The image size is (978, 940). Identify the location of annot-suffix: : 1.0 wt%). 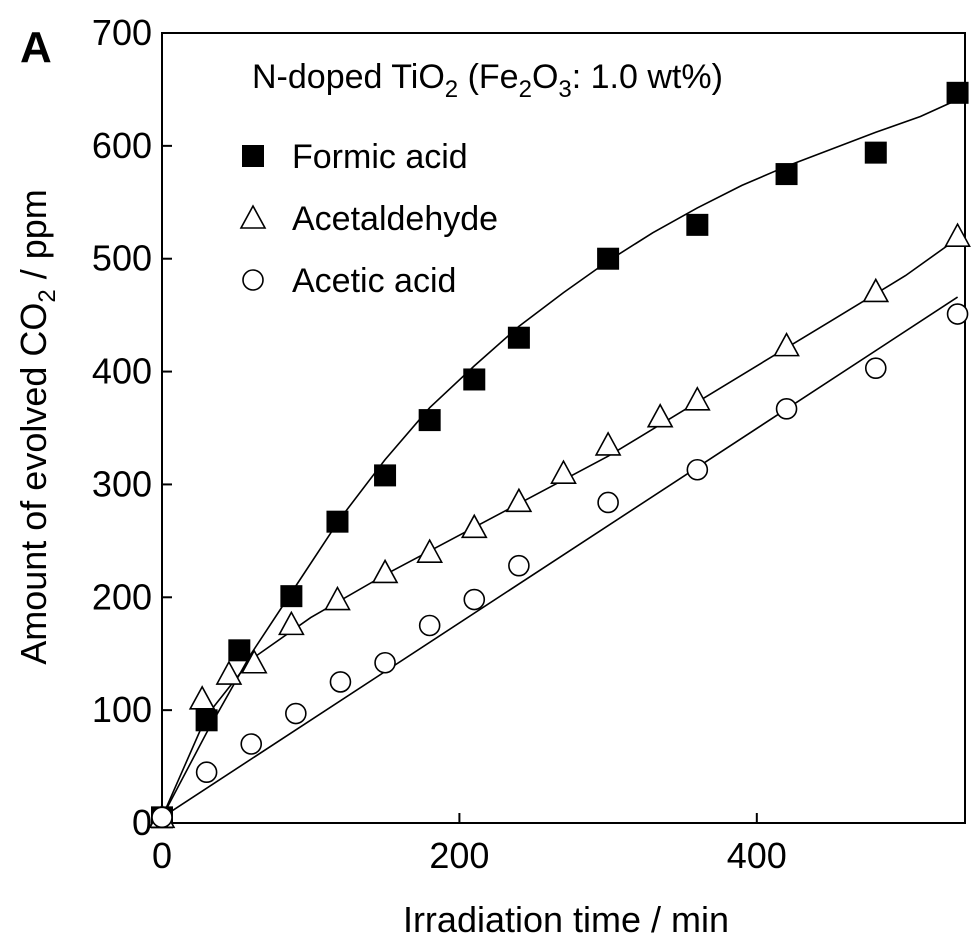
(647, 77).